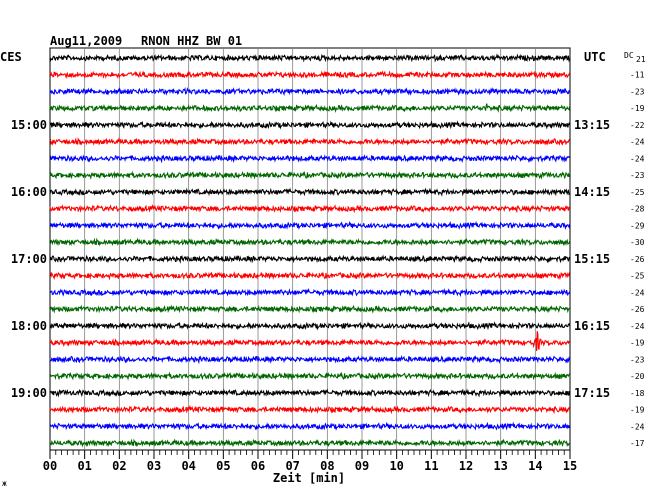 The image size is (650, 494). I want to click on left-hour-label: 17:00, so click(29, 259).